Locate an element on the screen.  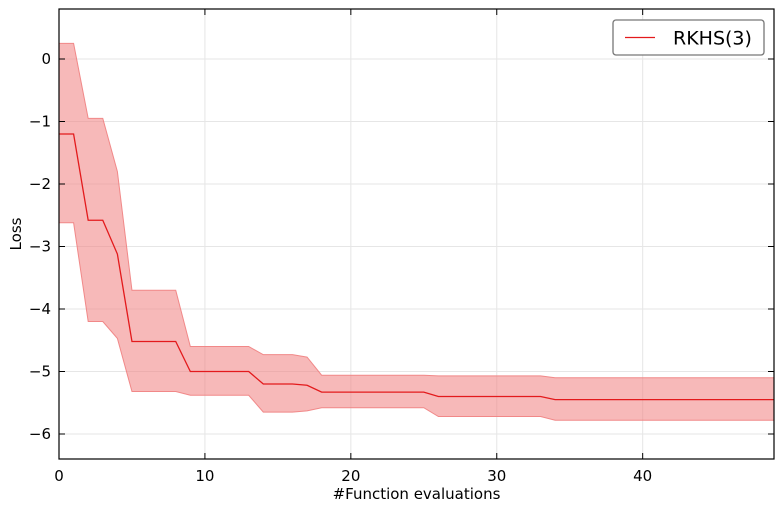
x-tick-label: 0 is located at coordinates (59, 476).